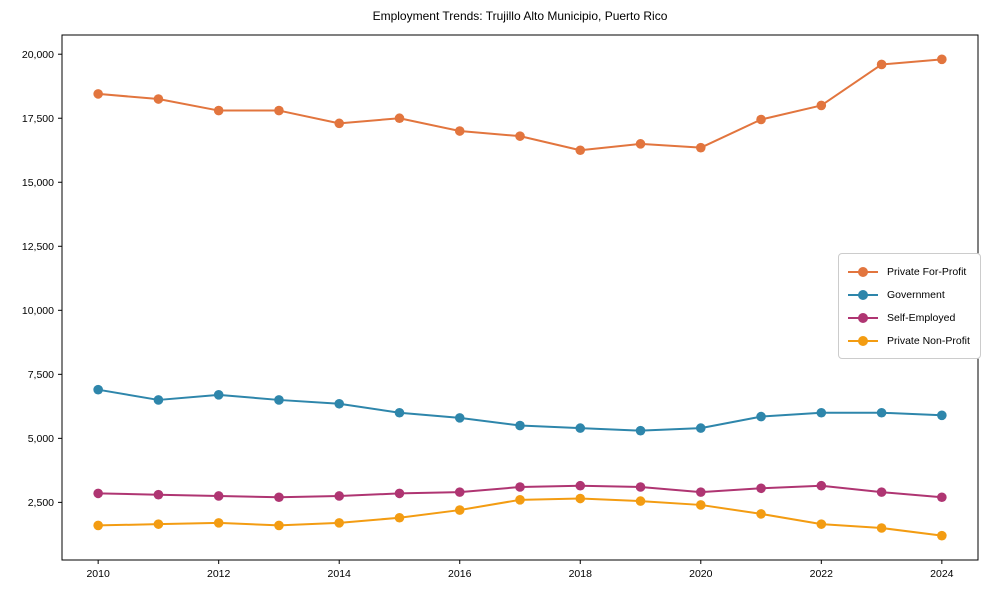 The image size is (1000, 600). I want to click on x-tick-label: 2016, so click(460, 574).